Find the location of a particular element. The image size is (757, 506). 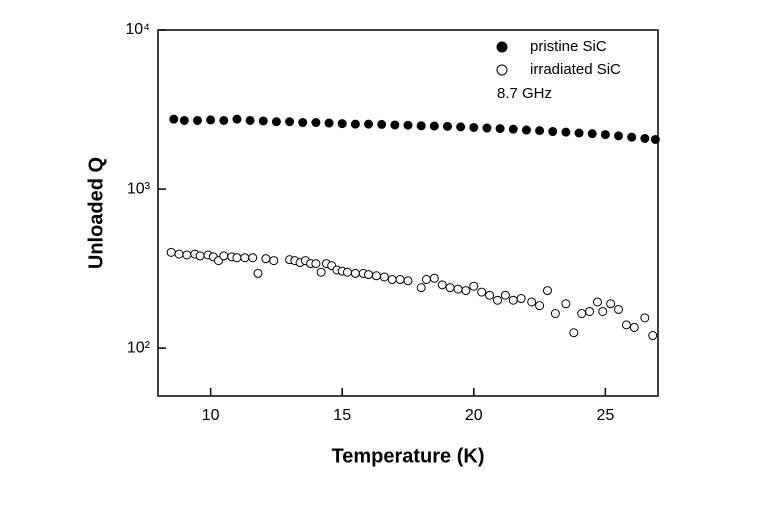

legend-label: irradiated SiC is located at coordinates (575, 69).